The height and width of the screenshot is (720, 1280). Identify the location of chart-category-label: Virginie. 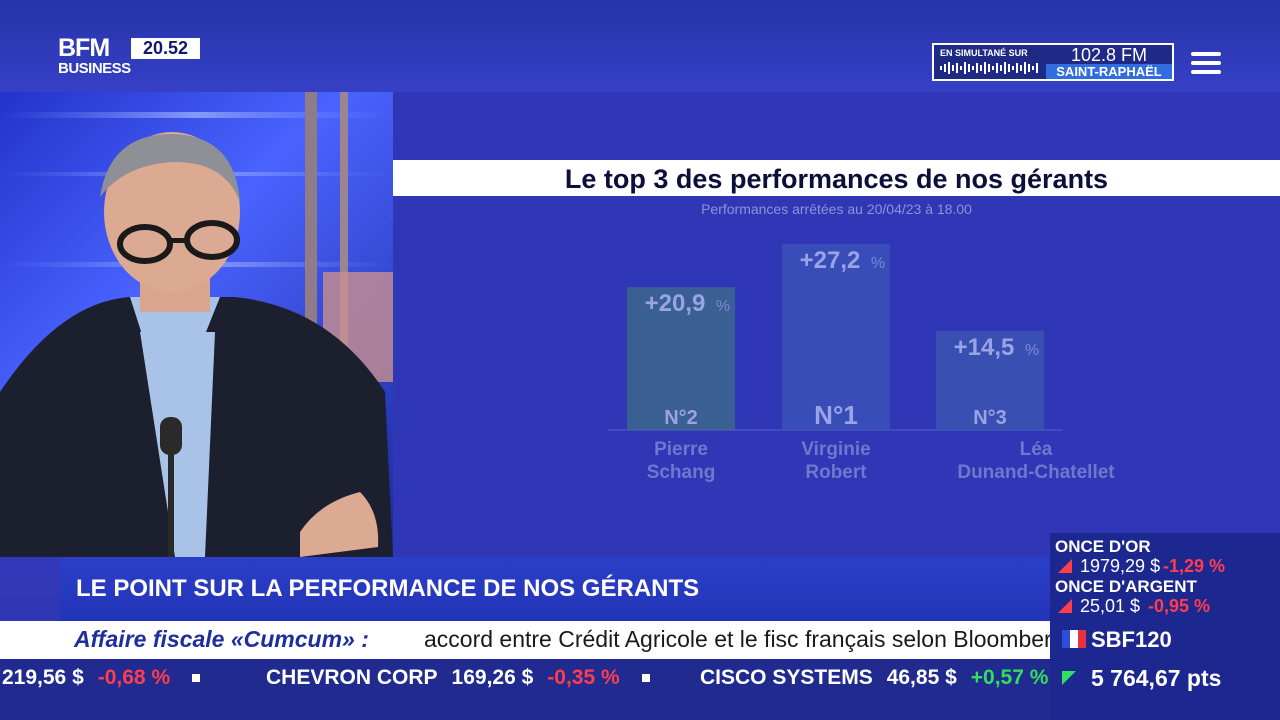
(835, 449).